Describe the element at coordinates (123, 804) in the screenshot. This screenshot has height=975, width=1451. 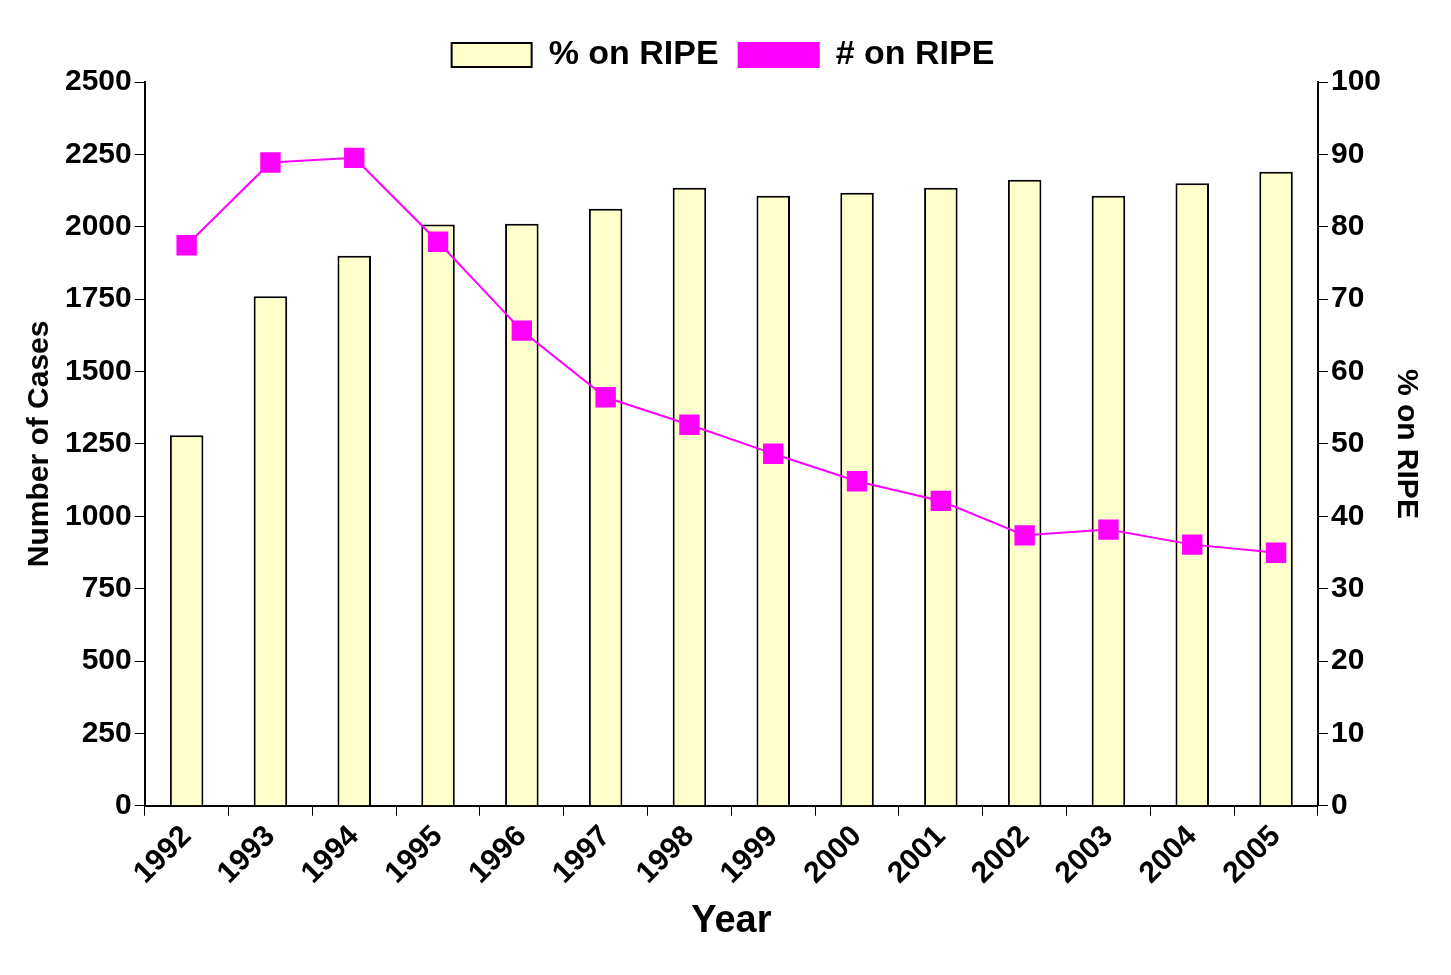
I see `y-tick-label: 0` at that location.